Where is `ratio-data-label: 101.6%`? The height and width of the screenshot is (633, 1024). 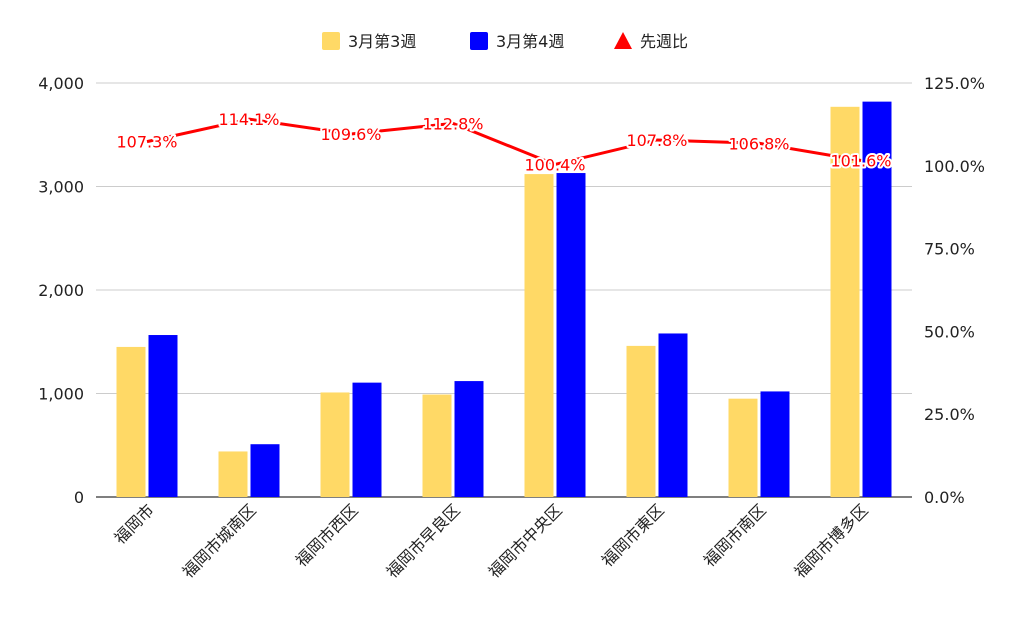
ratio-data-label: 101.6% is located at coordinates (860, 161).